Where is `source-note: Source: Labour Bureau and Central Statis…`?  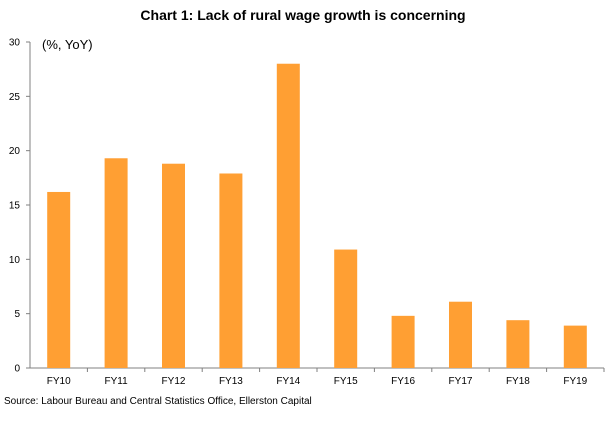 source-note: Source: Labour Bureau and Central Statis… is located at coordinates (158, 401).